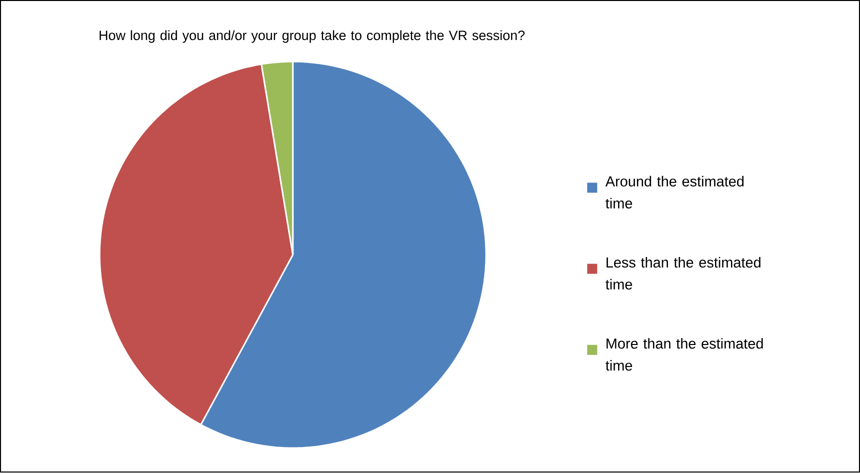  What do you see at coordinates (312, 37) in the screenshot?
I see `chart-title: How long did you and/or your group take to complete the VR session?` at bounding box center [312, 37].